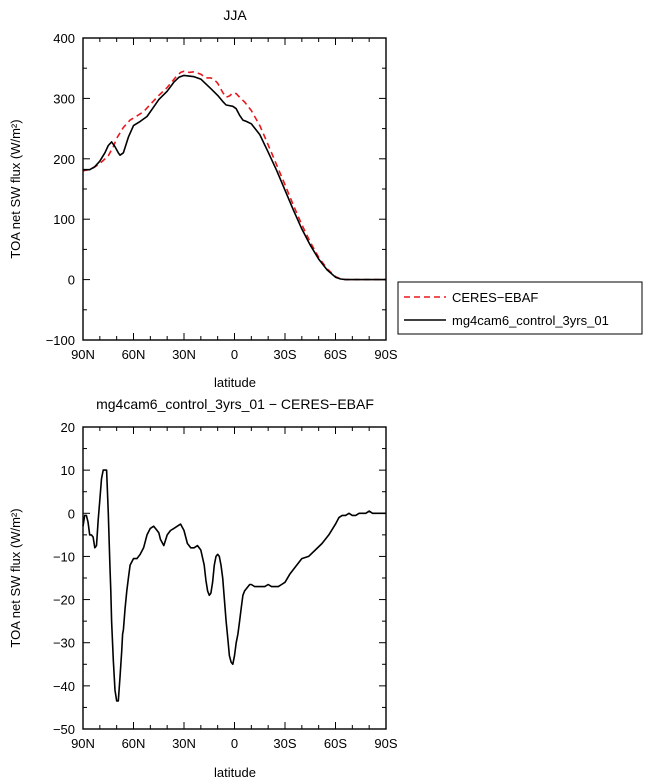 The width and height of the screenshot is (648, 782). What do you see at coordinates (235, 15) in the screenshot?
I see `top-chart-title: JJA` at bounding box center [235, 15].